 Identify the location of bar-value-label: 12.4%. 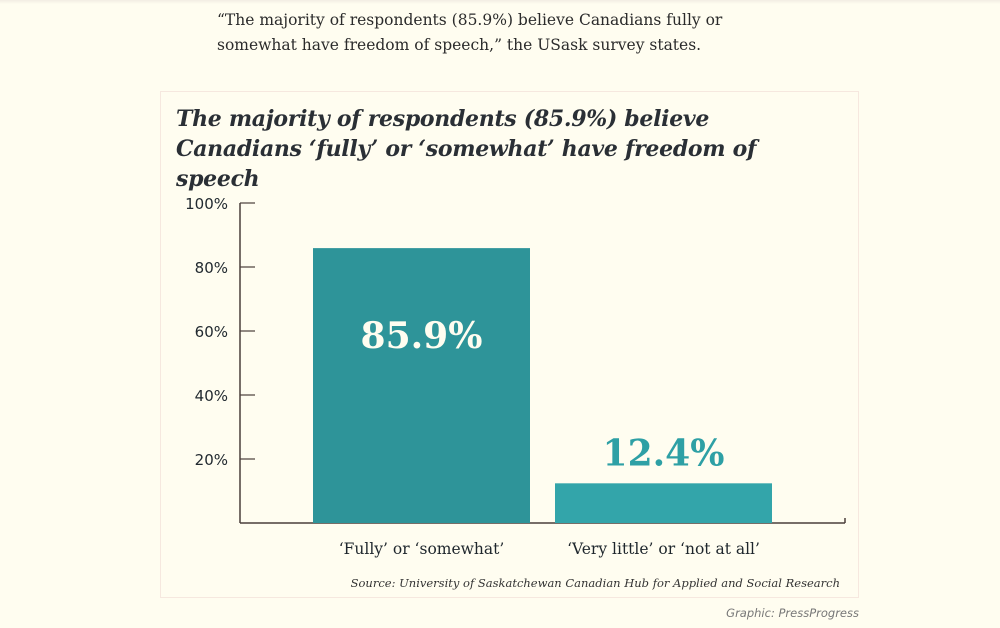
(664, 453).